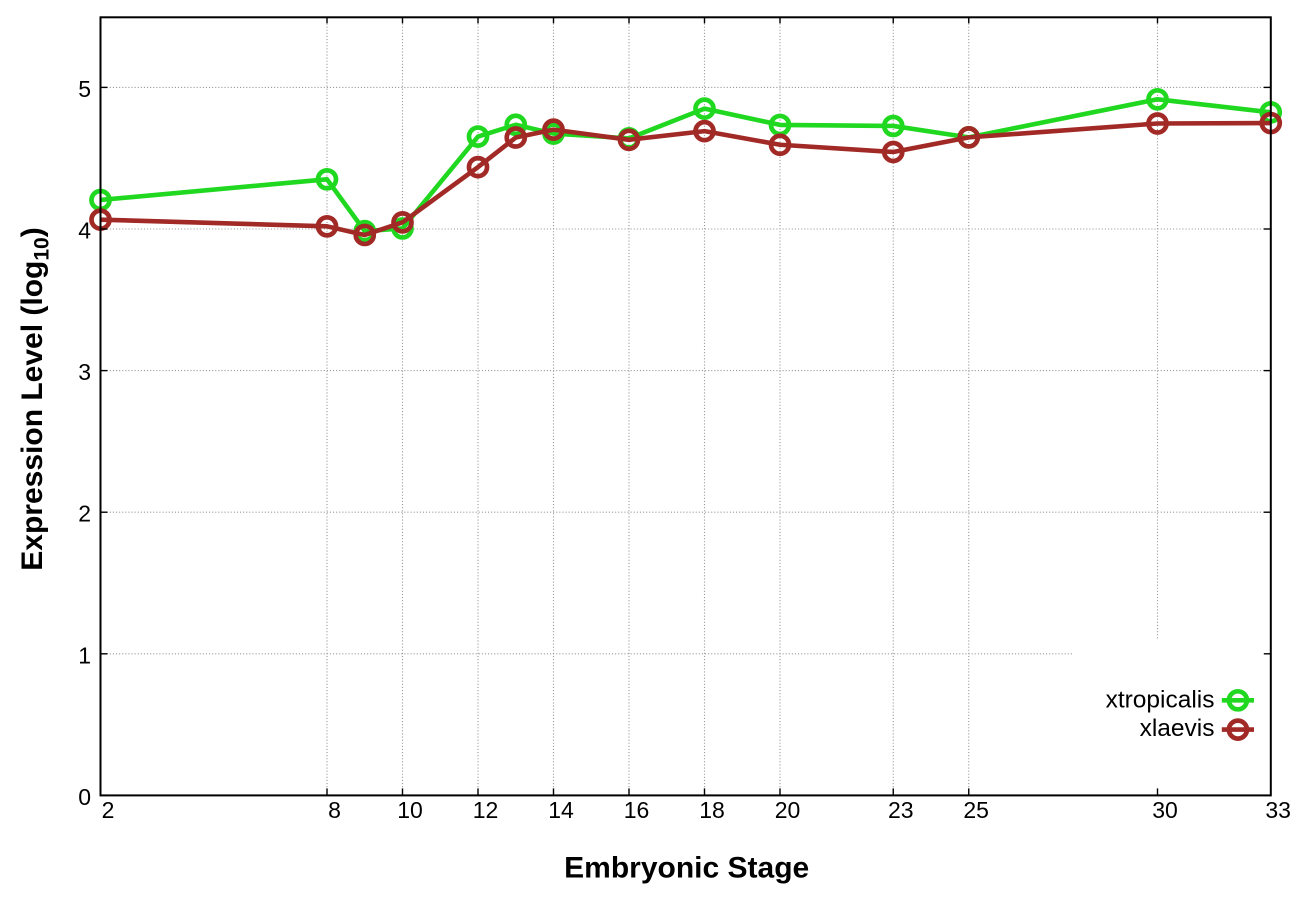 This screenshot has height=907, width=1296. I want to click on svg-text: 8, so click(334, 810).